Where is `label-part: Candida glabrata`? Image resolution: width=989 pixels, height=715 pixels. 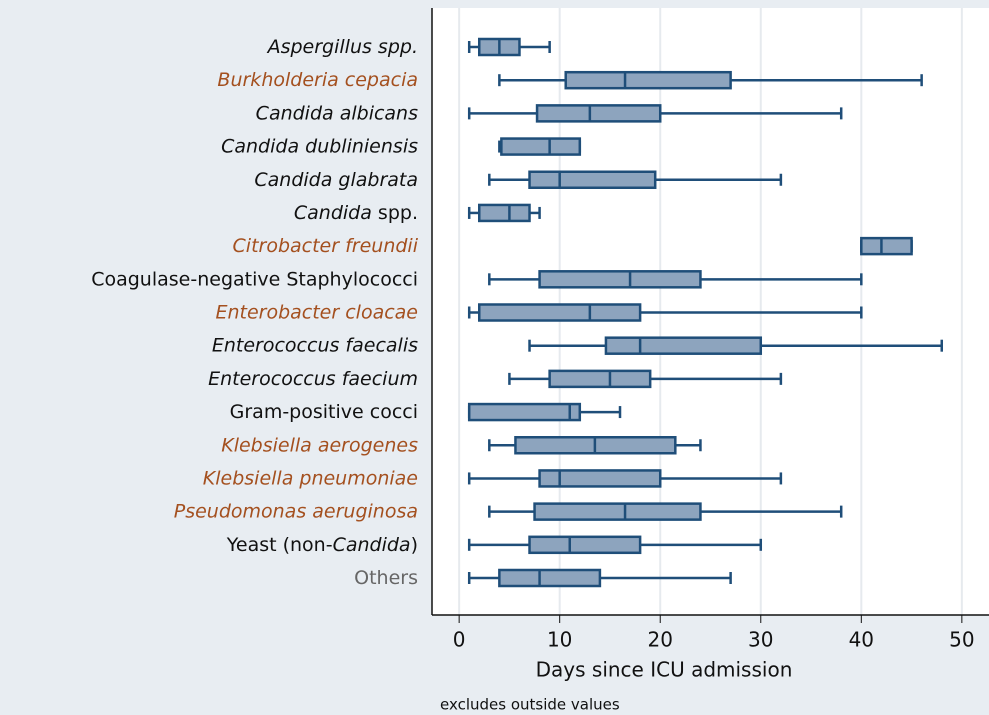
label-part: Candida glabrata is located at coordinates (336, 179).